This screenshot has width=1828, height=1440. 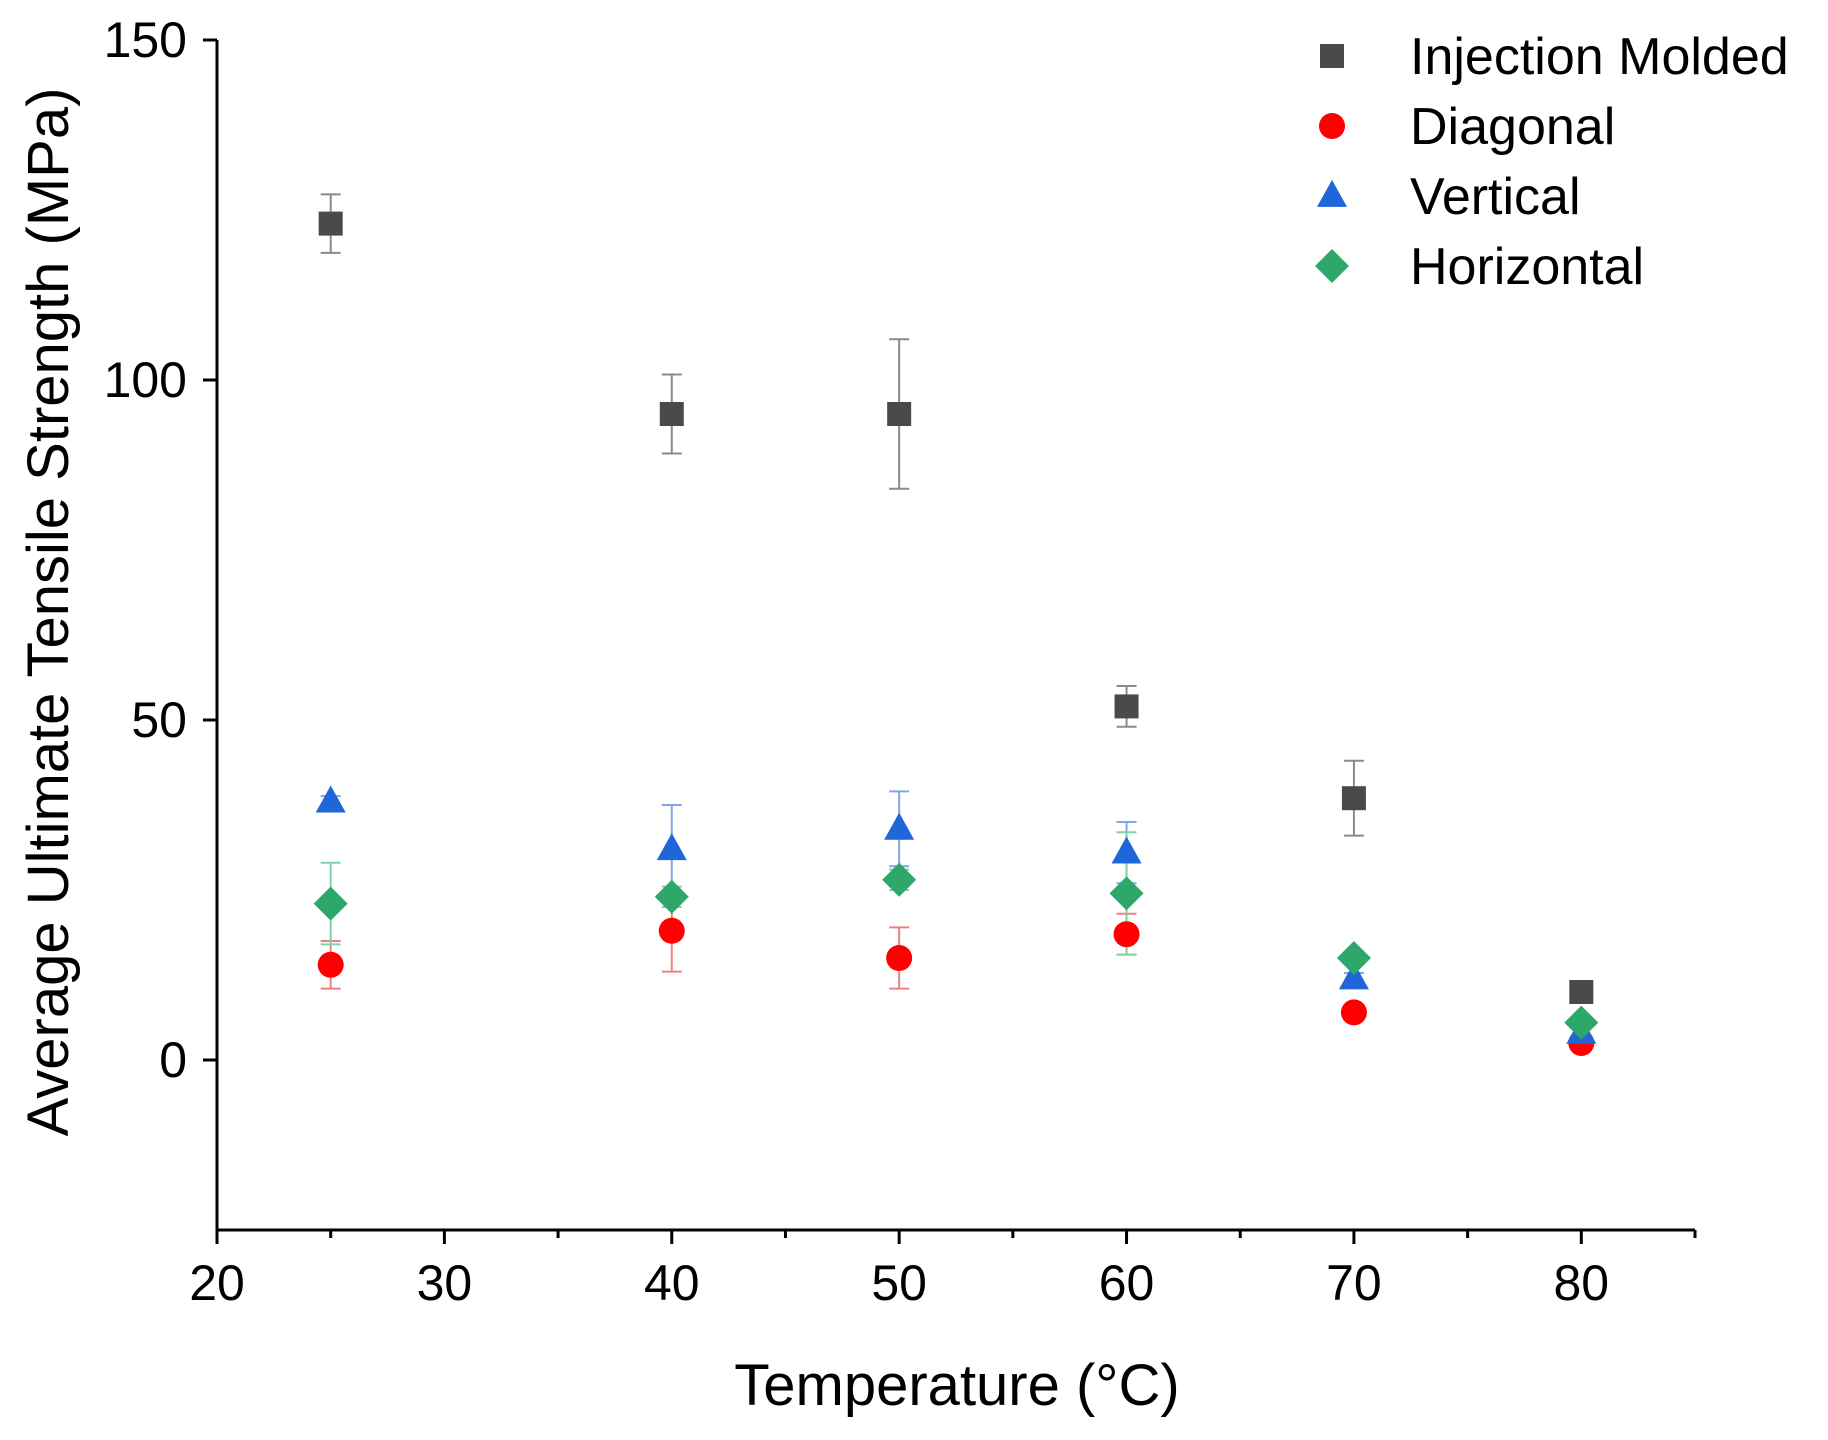 I want to click on legend-marker-horizontal, so click(x=1332, y=266).